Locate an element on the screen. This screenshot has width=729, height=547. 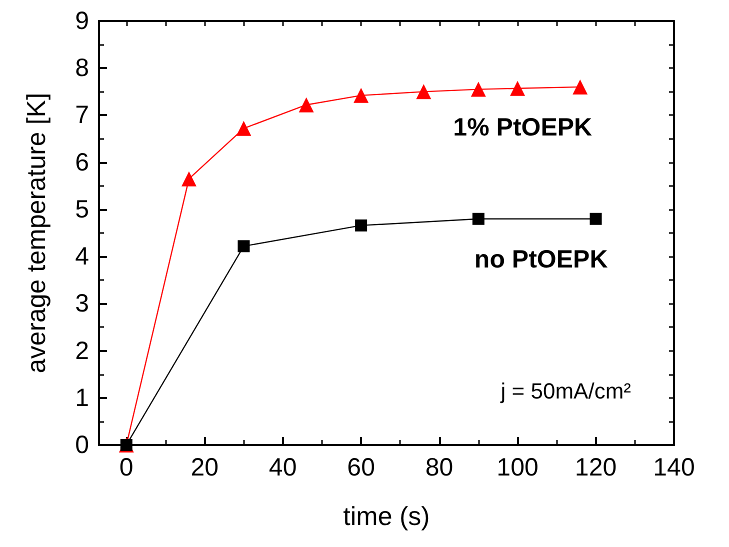
x-tick-label: 100 is located at coordinates (517, 468).